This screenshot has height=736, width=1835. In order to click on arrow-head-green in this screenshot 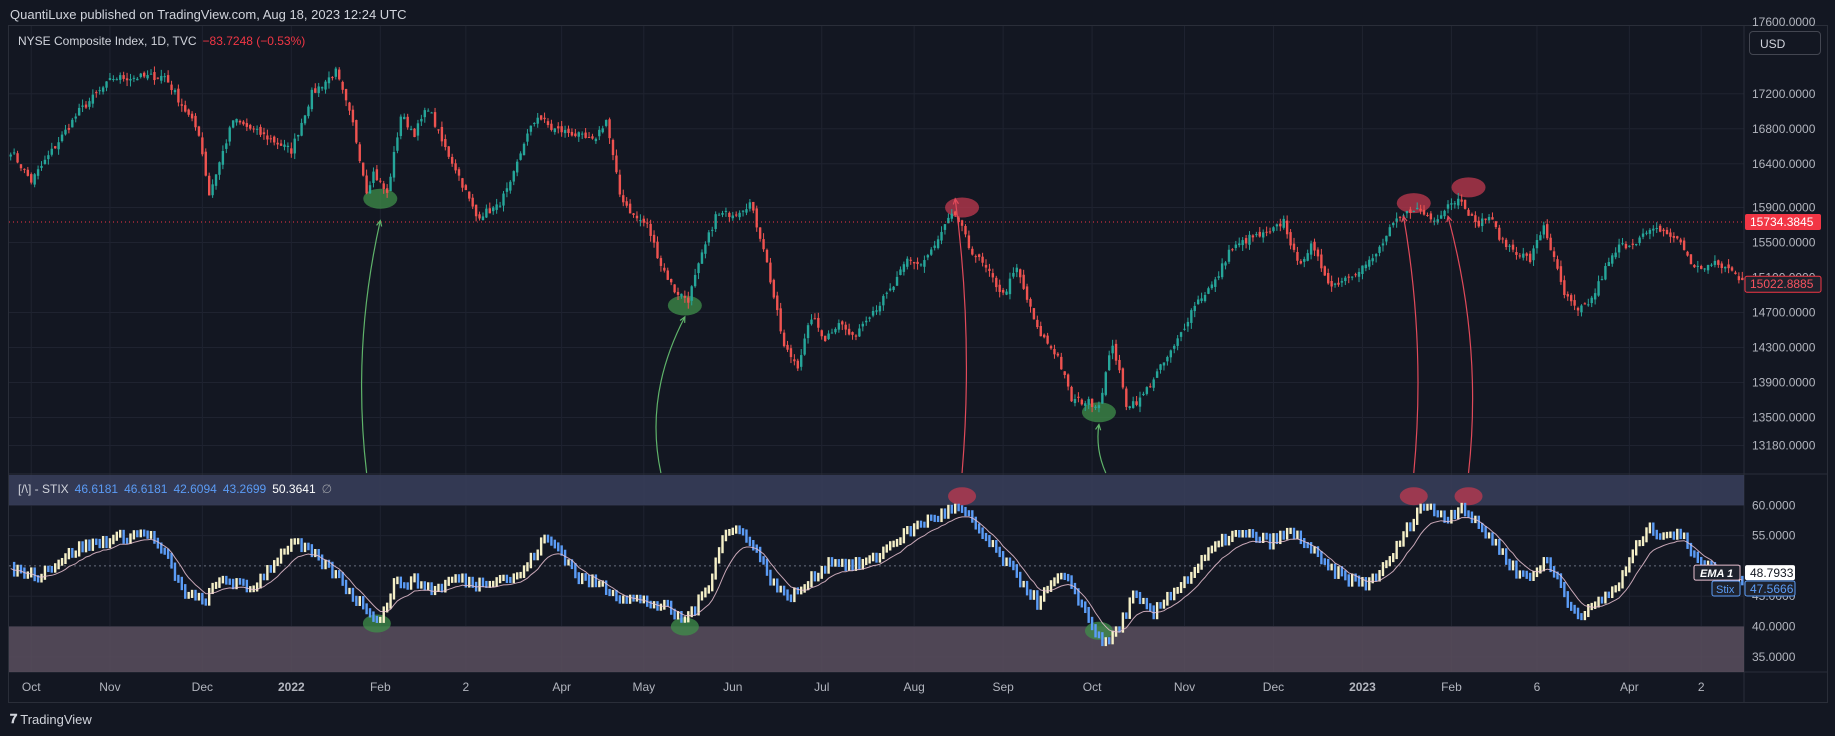, I will do `click(1098, 427)`.